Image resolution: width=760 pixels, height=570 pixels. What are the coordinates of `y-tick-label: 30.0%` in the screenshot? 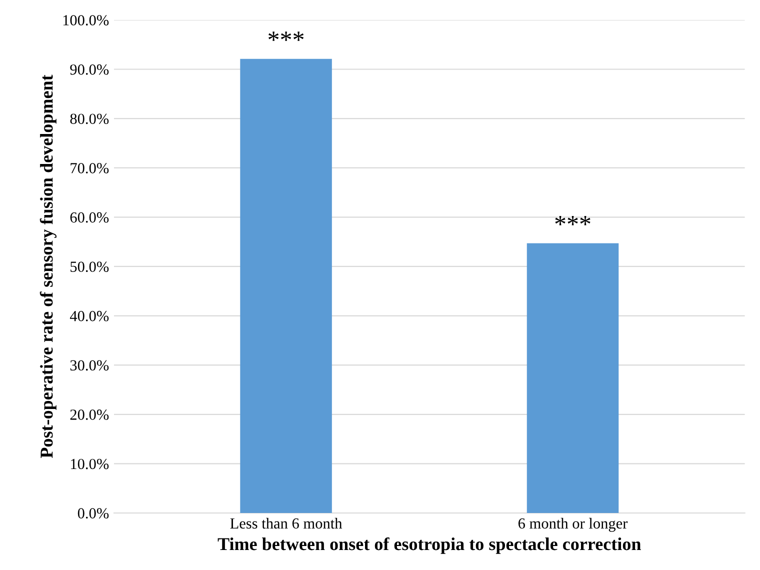 It's located at (89, 365).